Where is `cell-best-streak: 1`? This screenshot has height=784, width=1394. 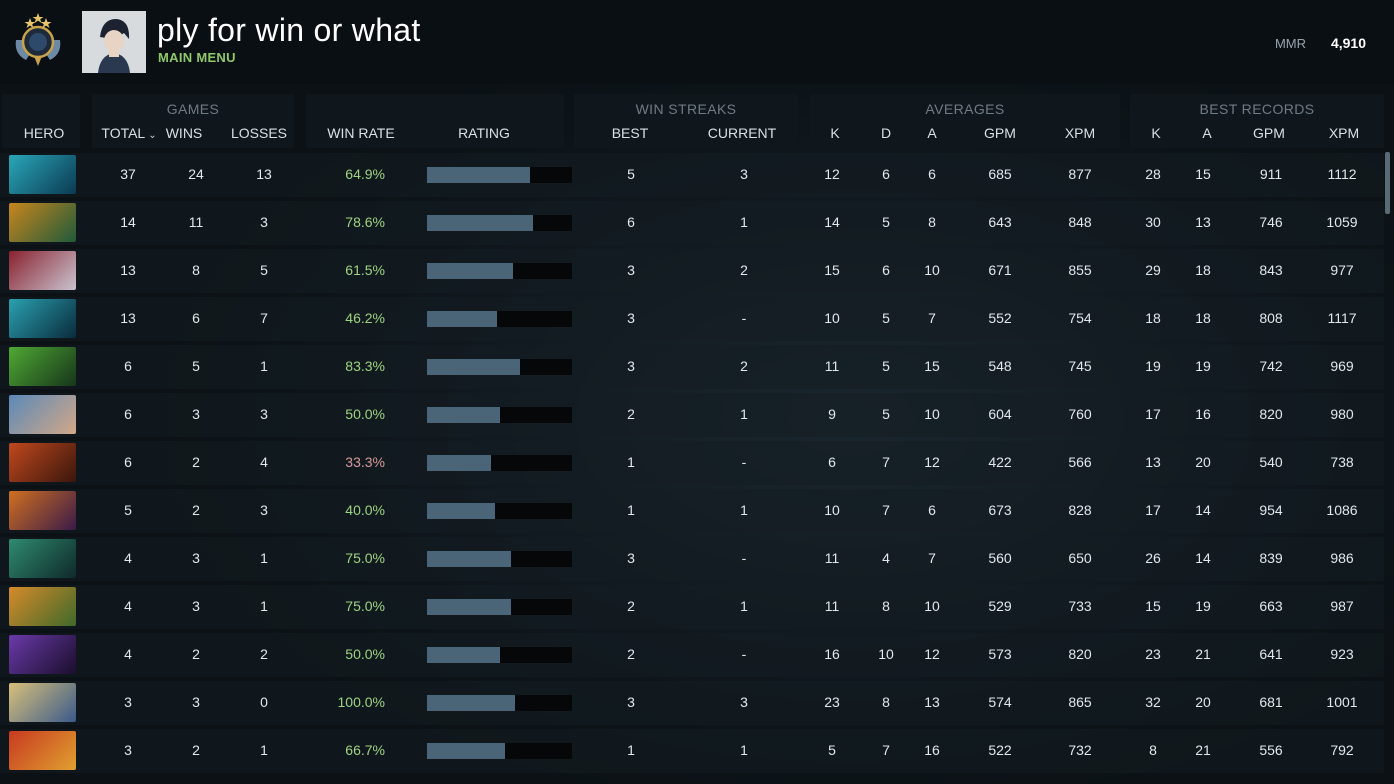 cell-best-streak: 1 is located at coordinates (631, 510).